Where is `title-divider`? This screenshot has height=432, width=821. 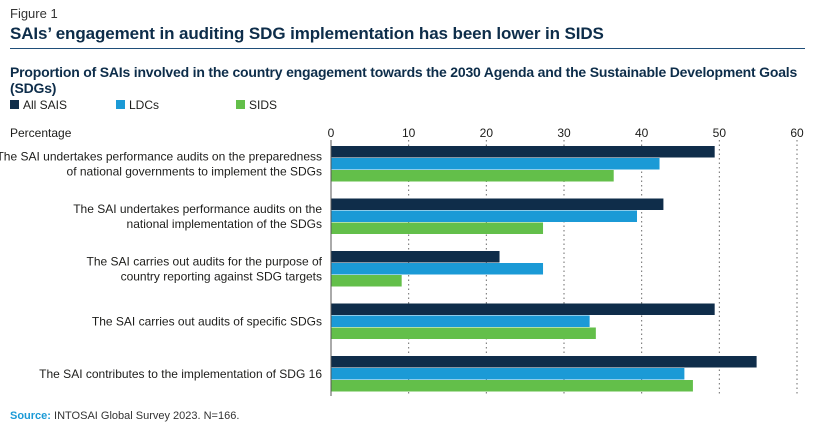
title-divider is located at coordinates (407, 48).